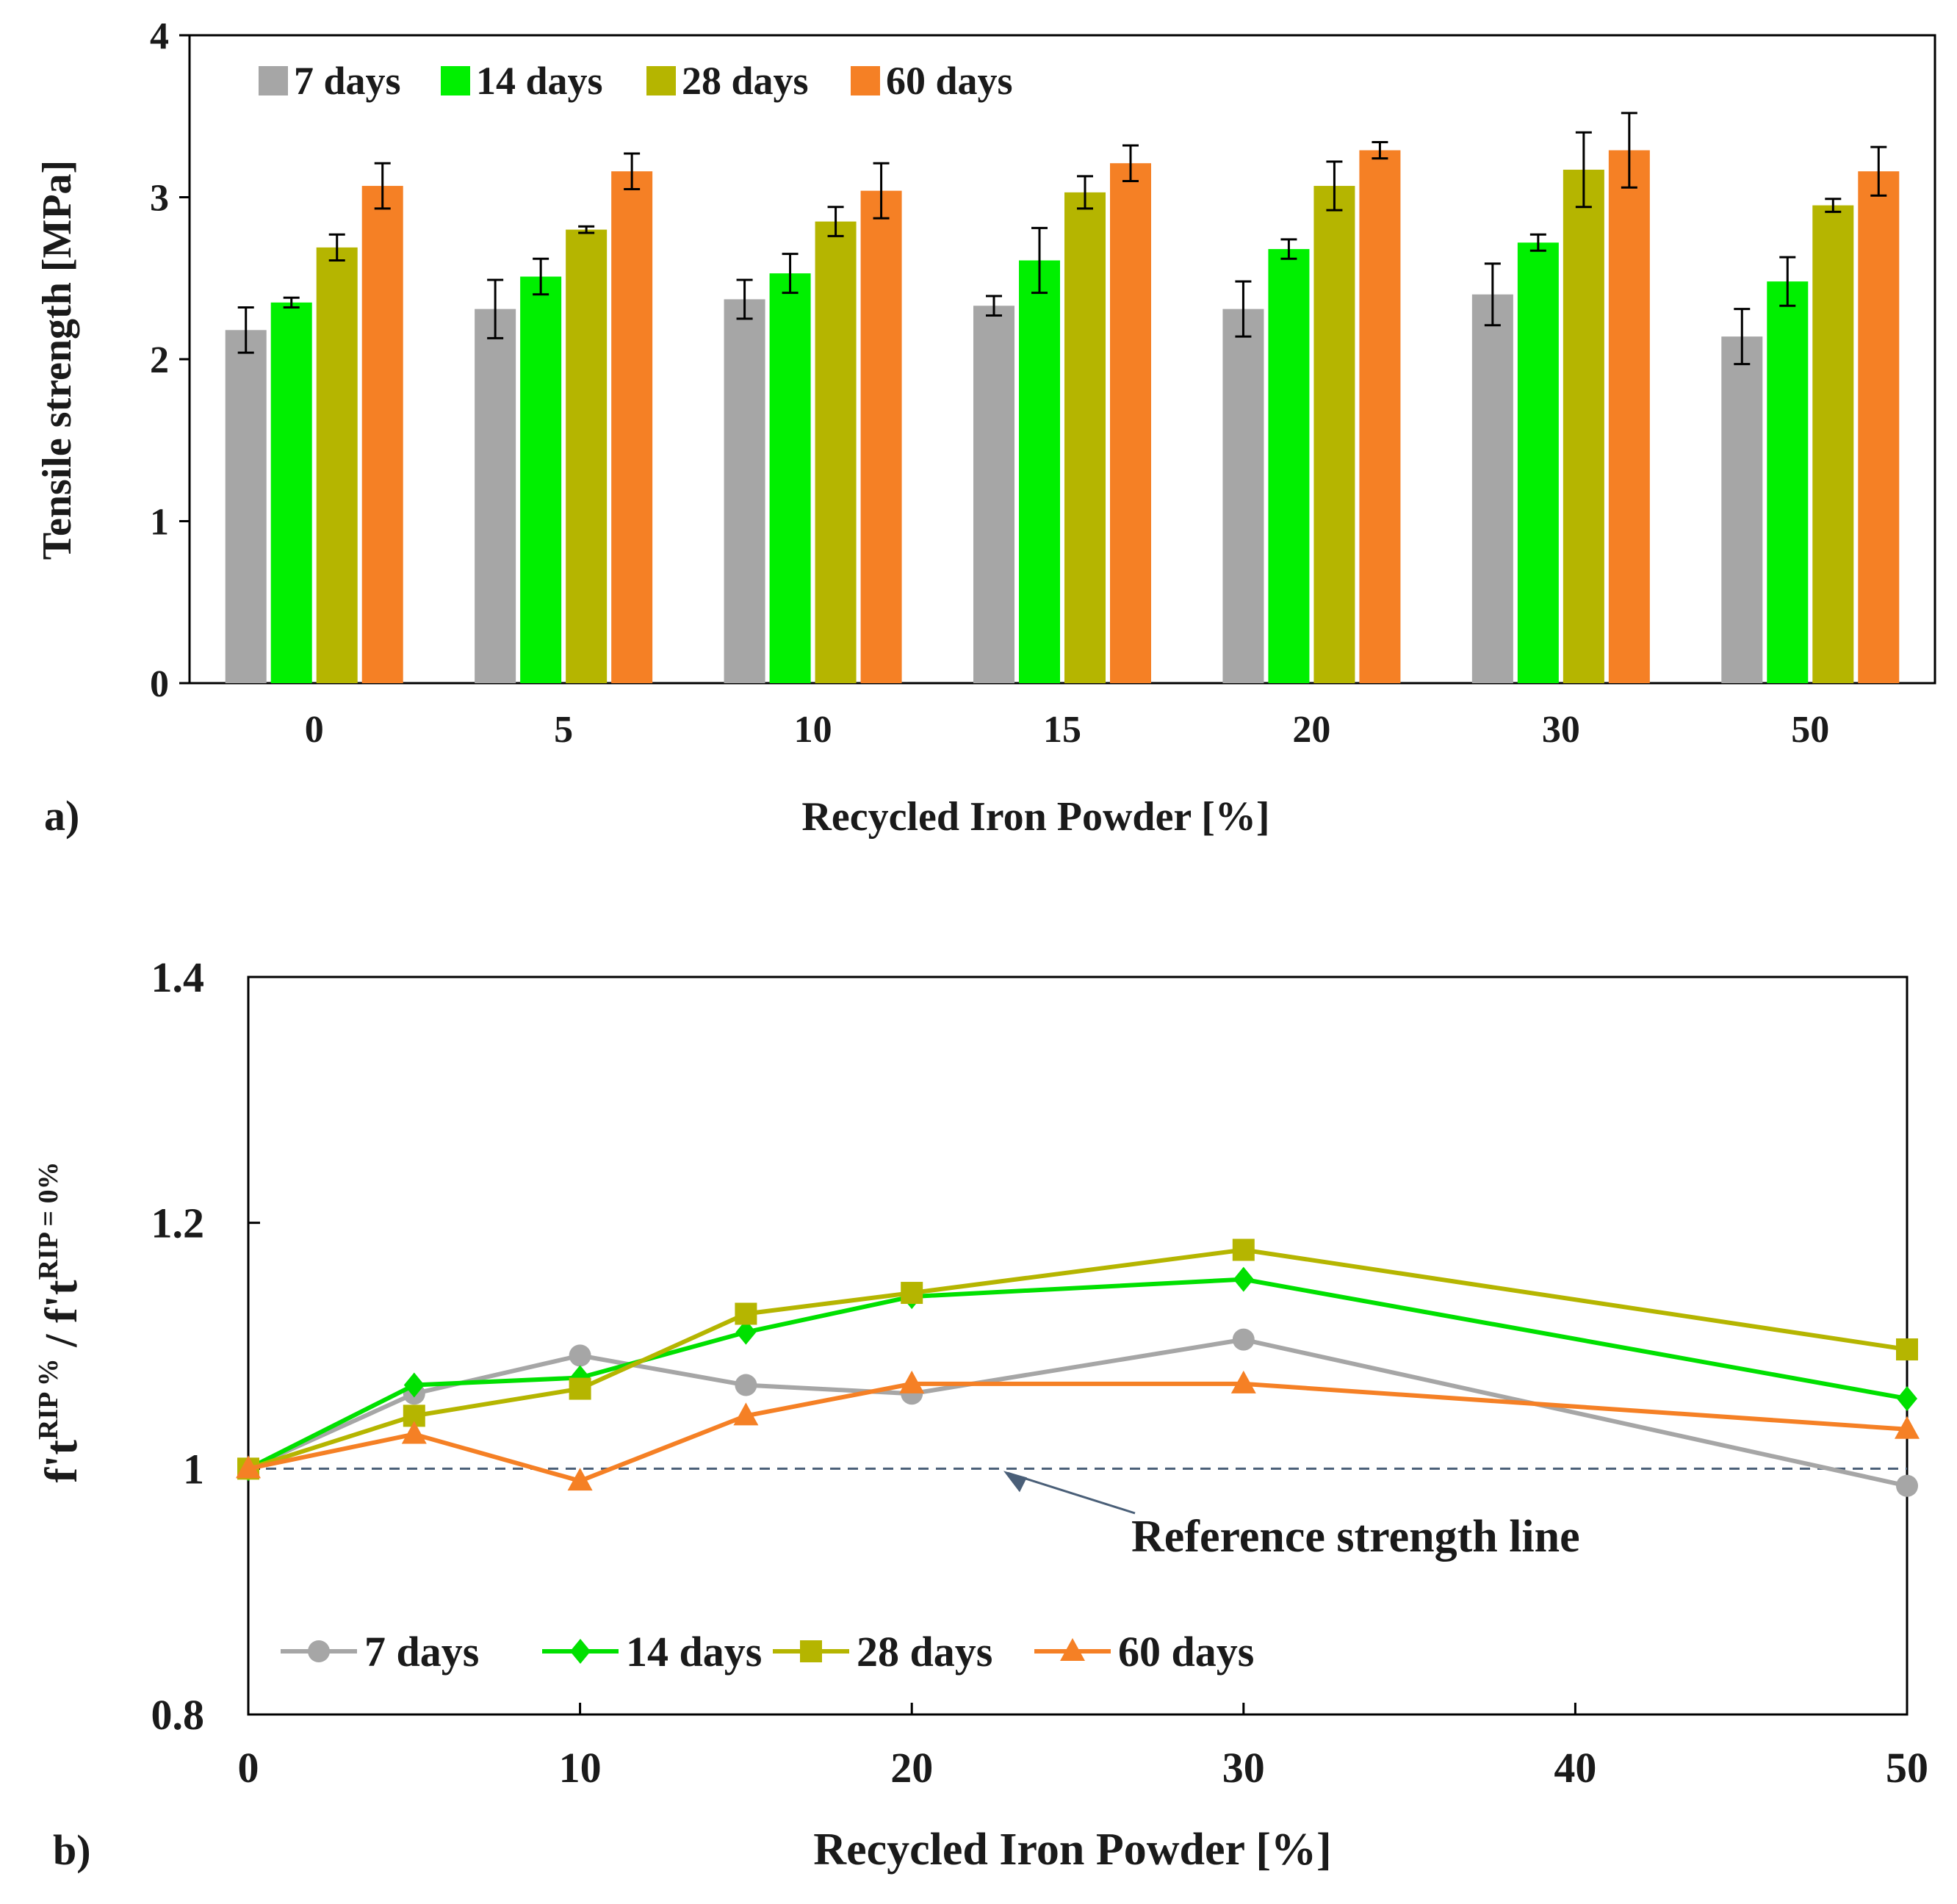 Image resolution: width=1957 pixels, height=1904 pixels. What do you see at coordinates (57, 360) in the screenshot?
I see `y-axis-title-a: Tensile strength [MPa]` at bounding box center [57, 360].